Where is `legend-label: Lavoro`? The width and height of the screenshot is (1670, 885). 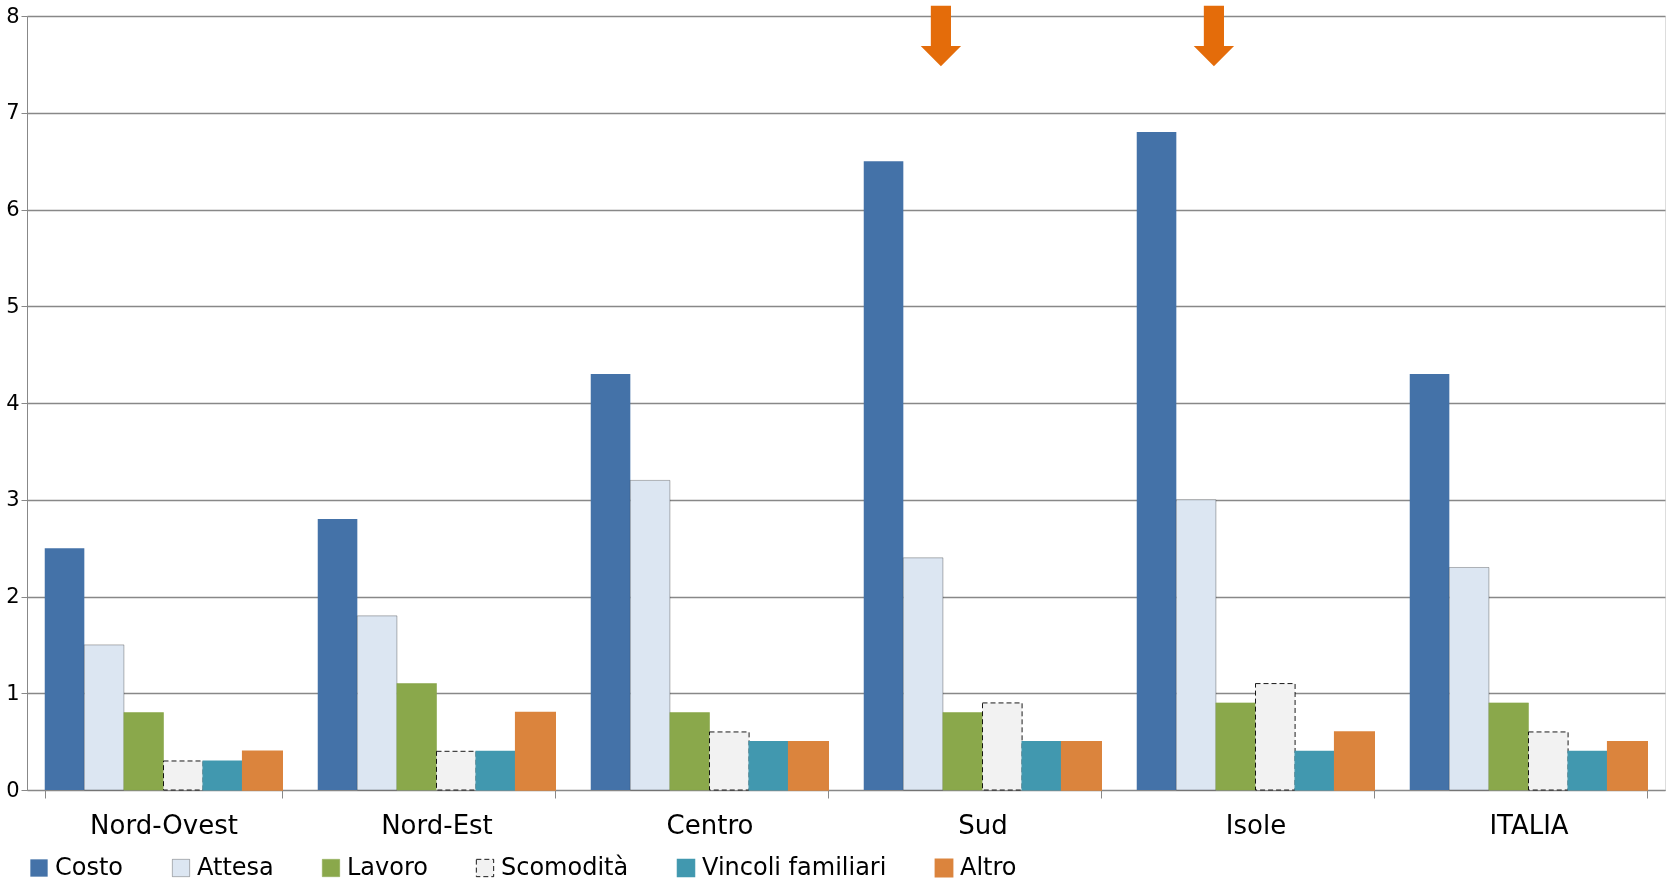 legend-label: Lavoro is located at coordinates (387, 867).